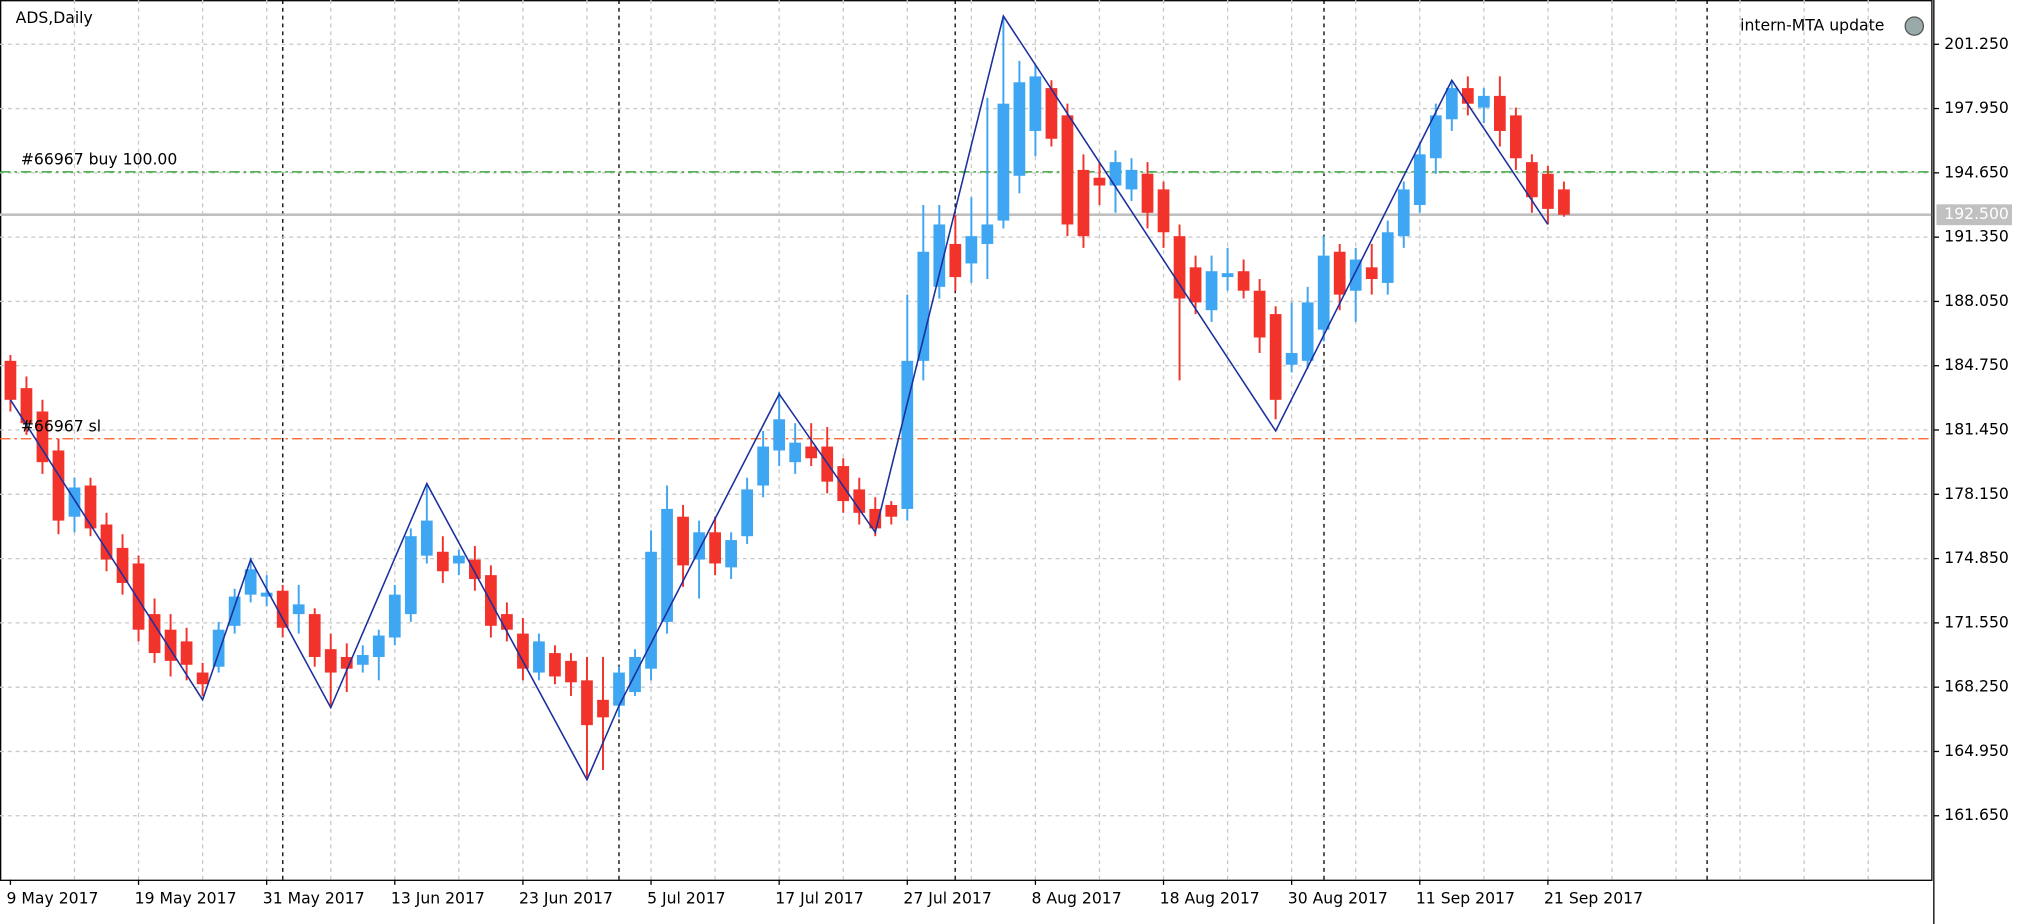 This screenshot has width=2042, height=924. What do you see at coordinates (1976, 171) in the screenshot?
I see `y-tick-label: 194.650` at bounding box center [1976, 171].